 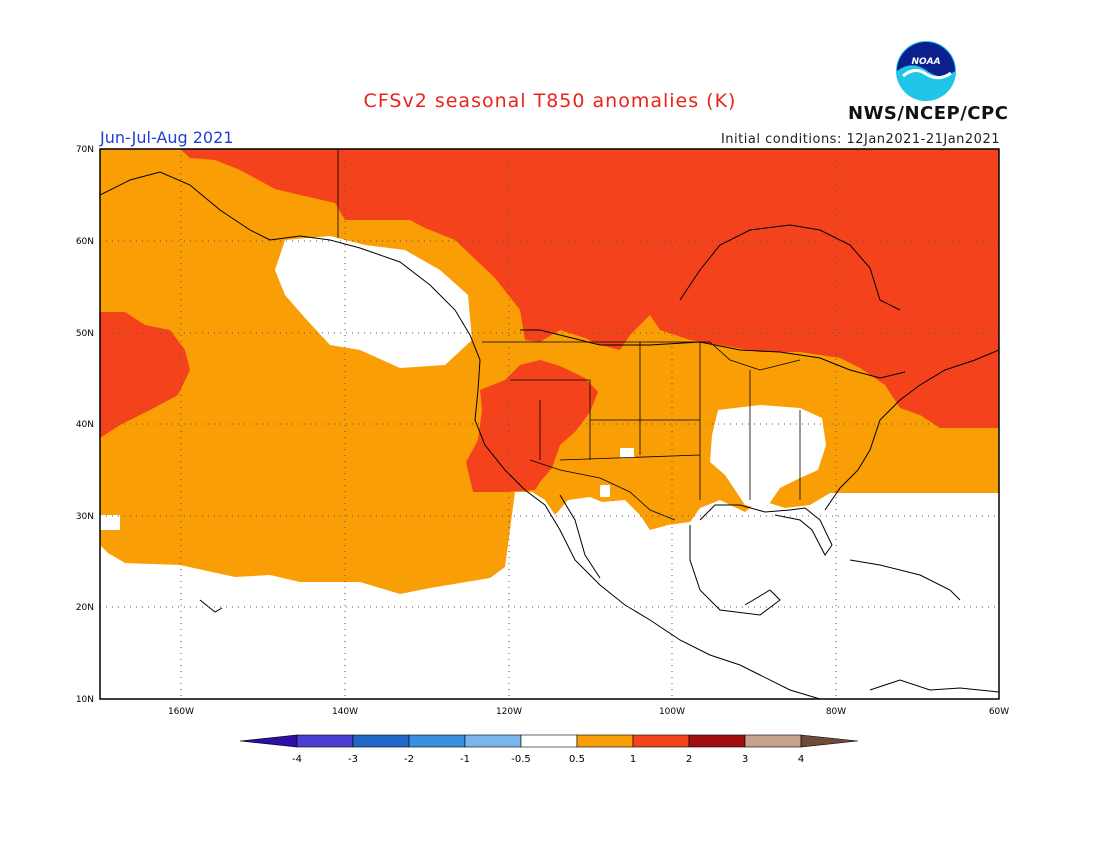 I want to click on anomaly-region-white-southeast, so click(x=768, y=457).